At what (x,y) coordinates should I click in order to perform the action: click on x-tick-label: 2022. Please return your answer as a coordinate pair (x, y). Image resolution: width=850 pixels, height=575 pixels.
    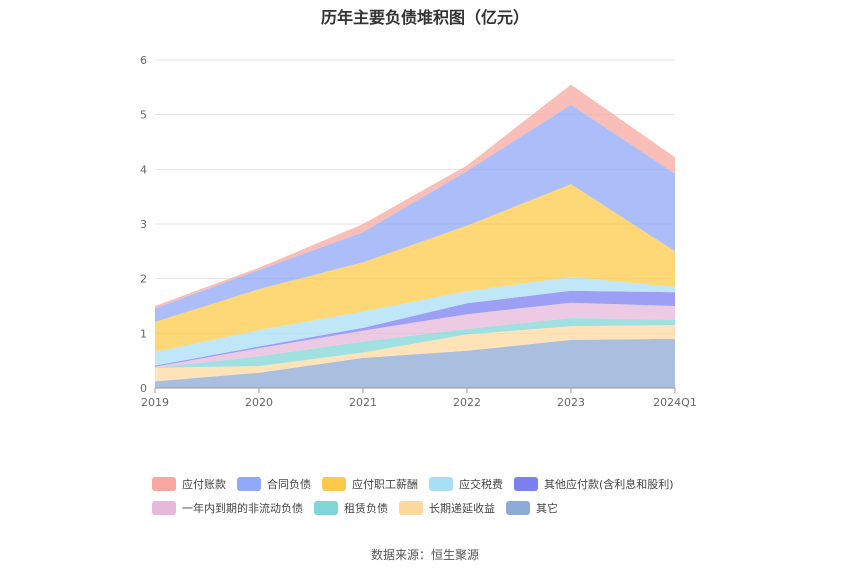
    Looking at the image, I should click on (467, 402).